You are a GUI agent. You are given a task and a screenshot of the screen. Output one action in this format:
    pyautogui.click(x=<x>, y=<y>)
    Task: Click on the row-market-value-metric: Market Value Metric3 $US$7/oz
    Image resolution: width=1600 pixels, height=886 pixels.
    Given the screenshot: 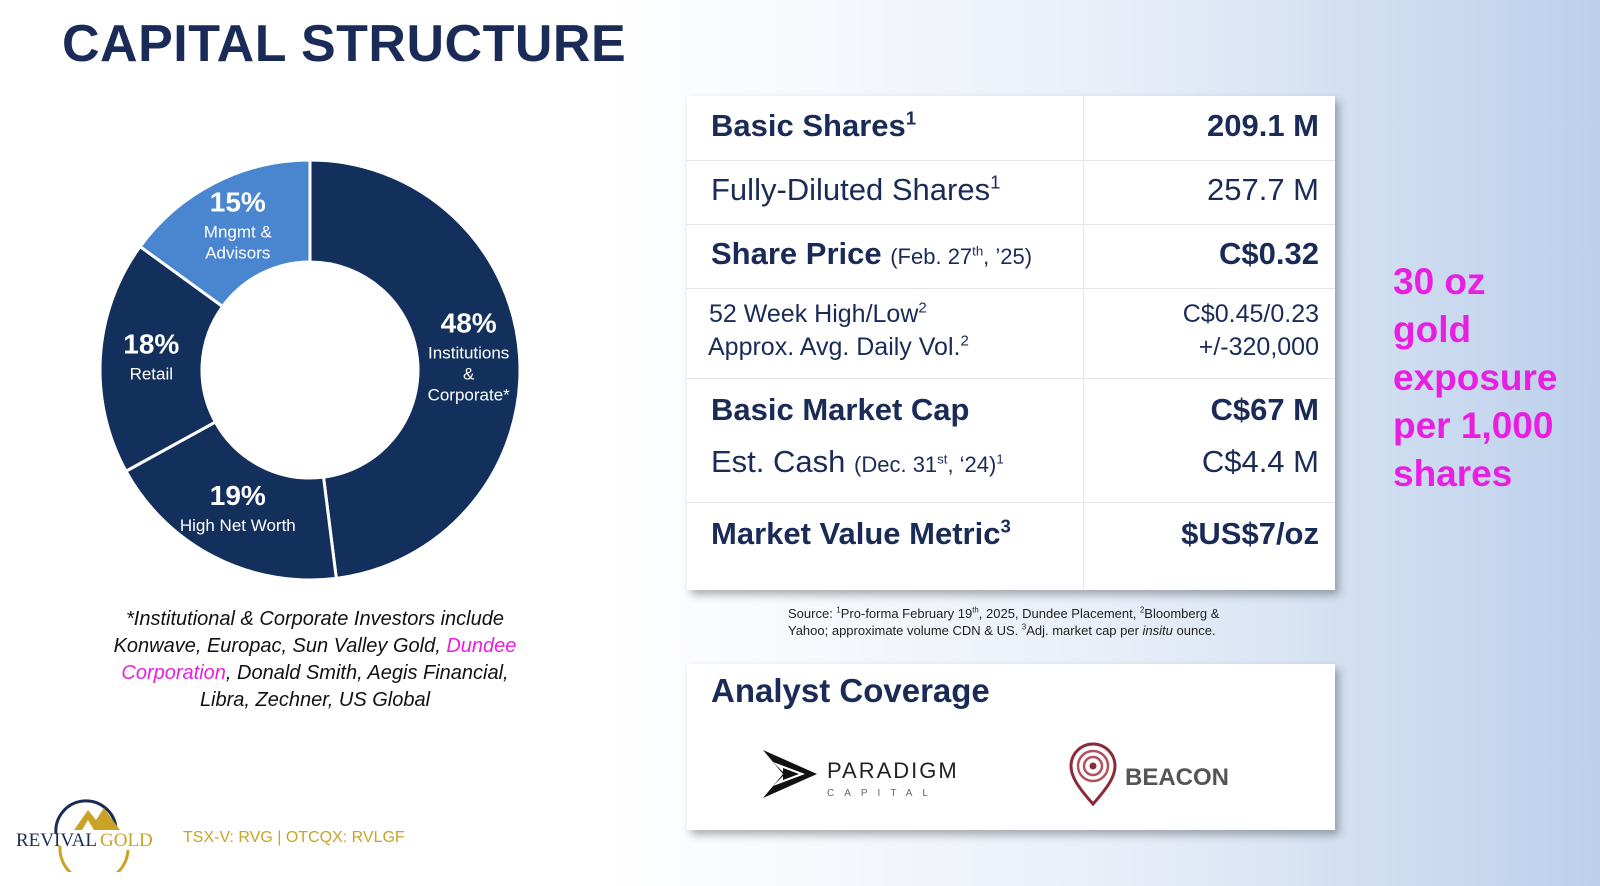 What is the action you would take?
    pyautogui.click(x=1011, y=546)
    